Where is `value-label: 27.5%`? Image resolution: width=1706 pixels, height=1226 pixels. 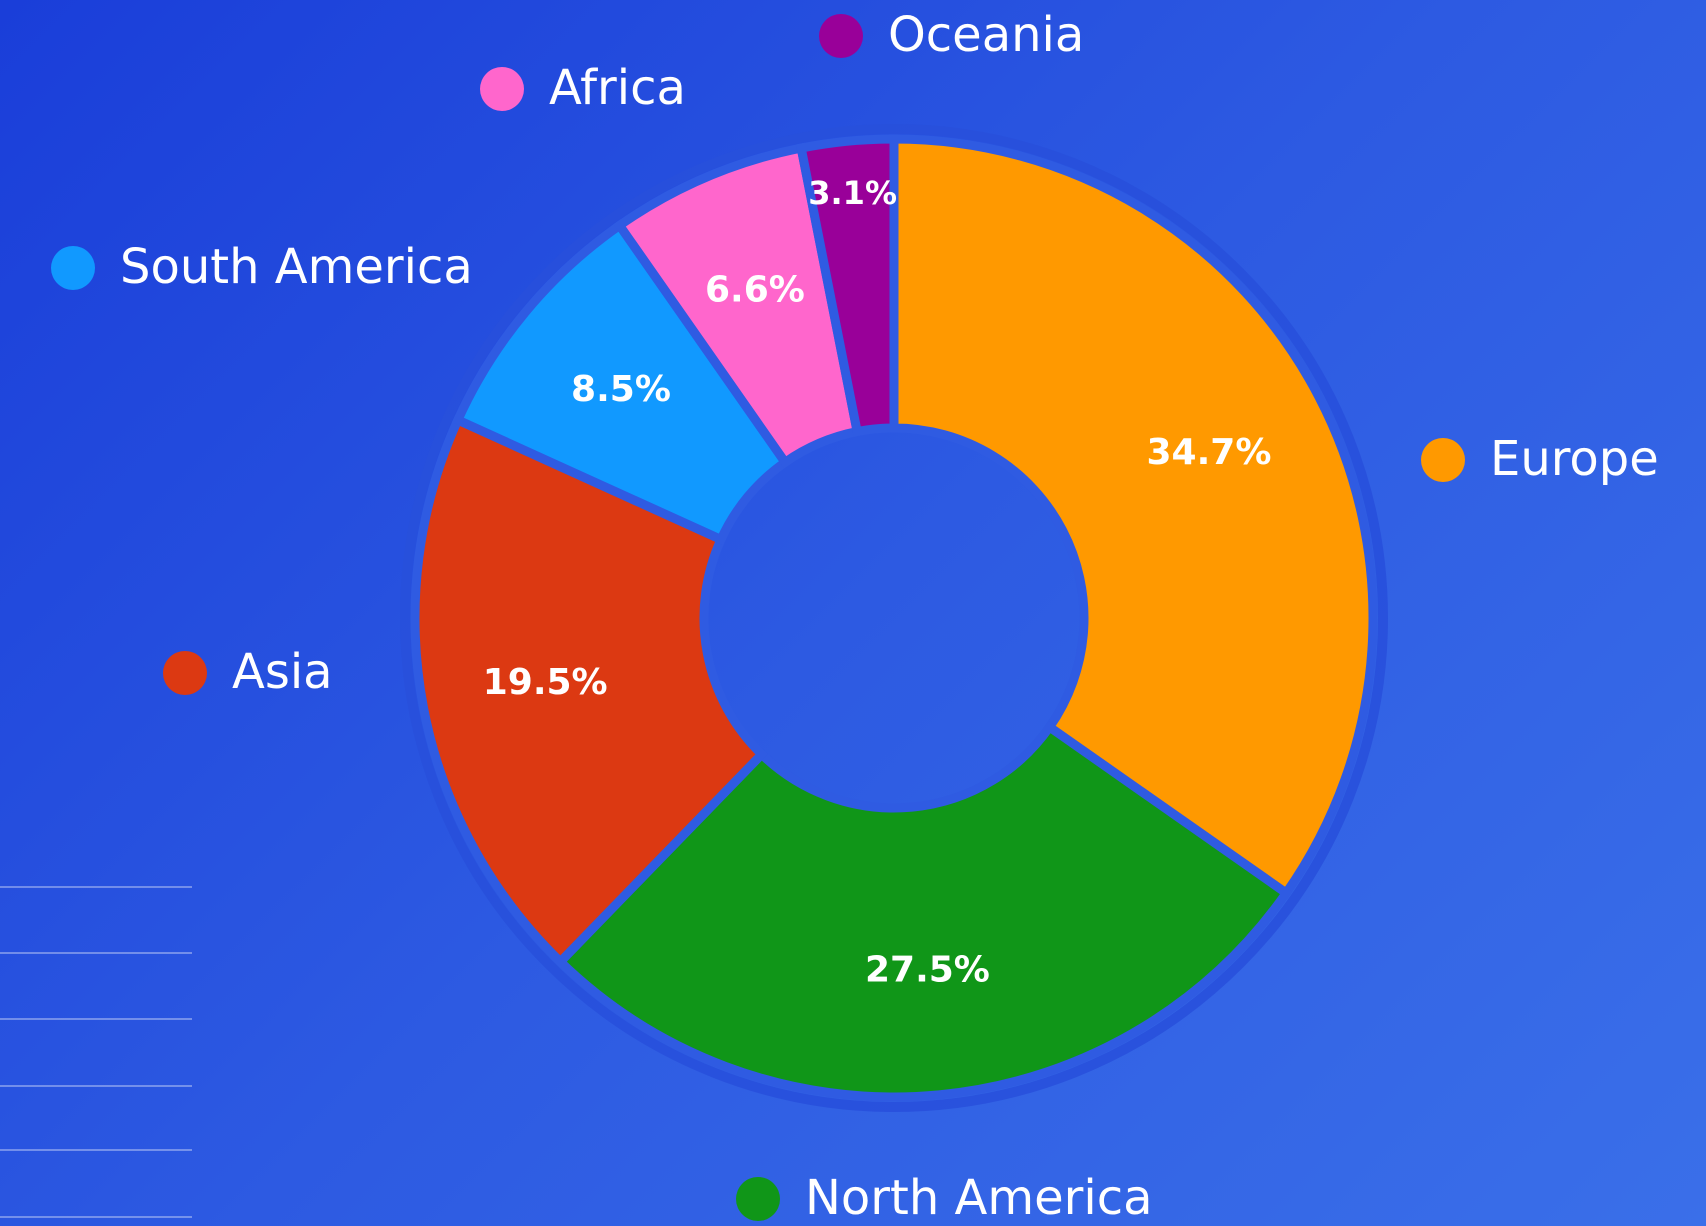 value-label: 27.5% is located at coordinates (927, 969).